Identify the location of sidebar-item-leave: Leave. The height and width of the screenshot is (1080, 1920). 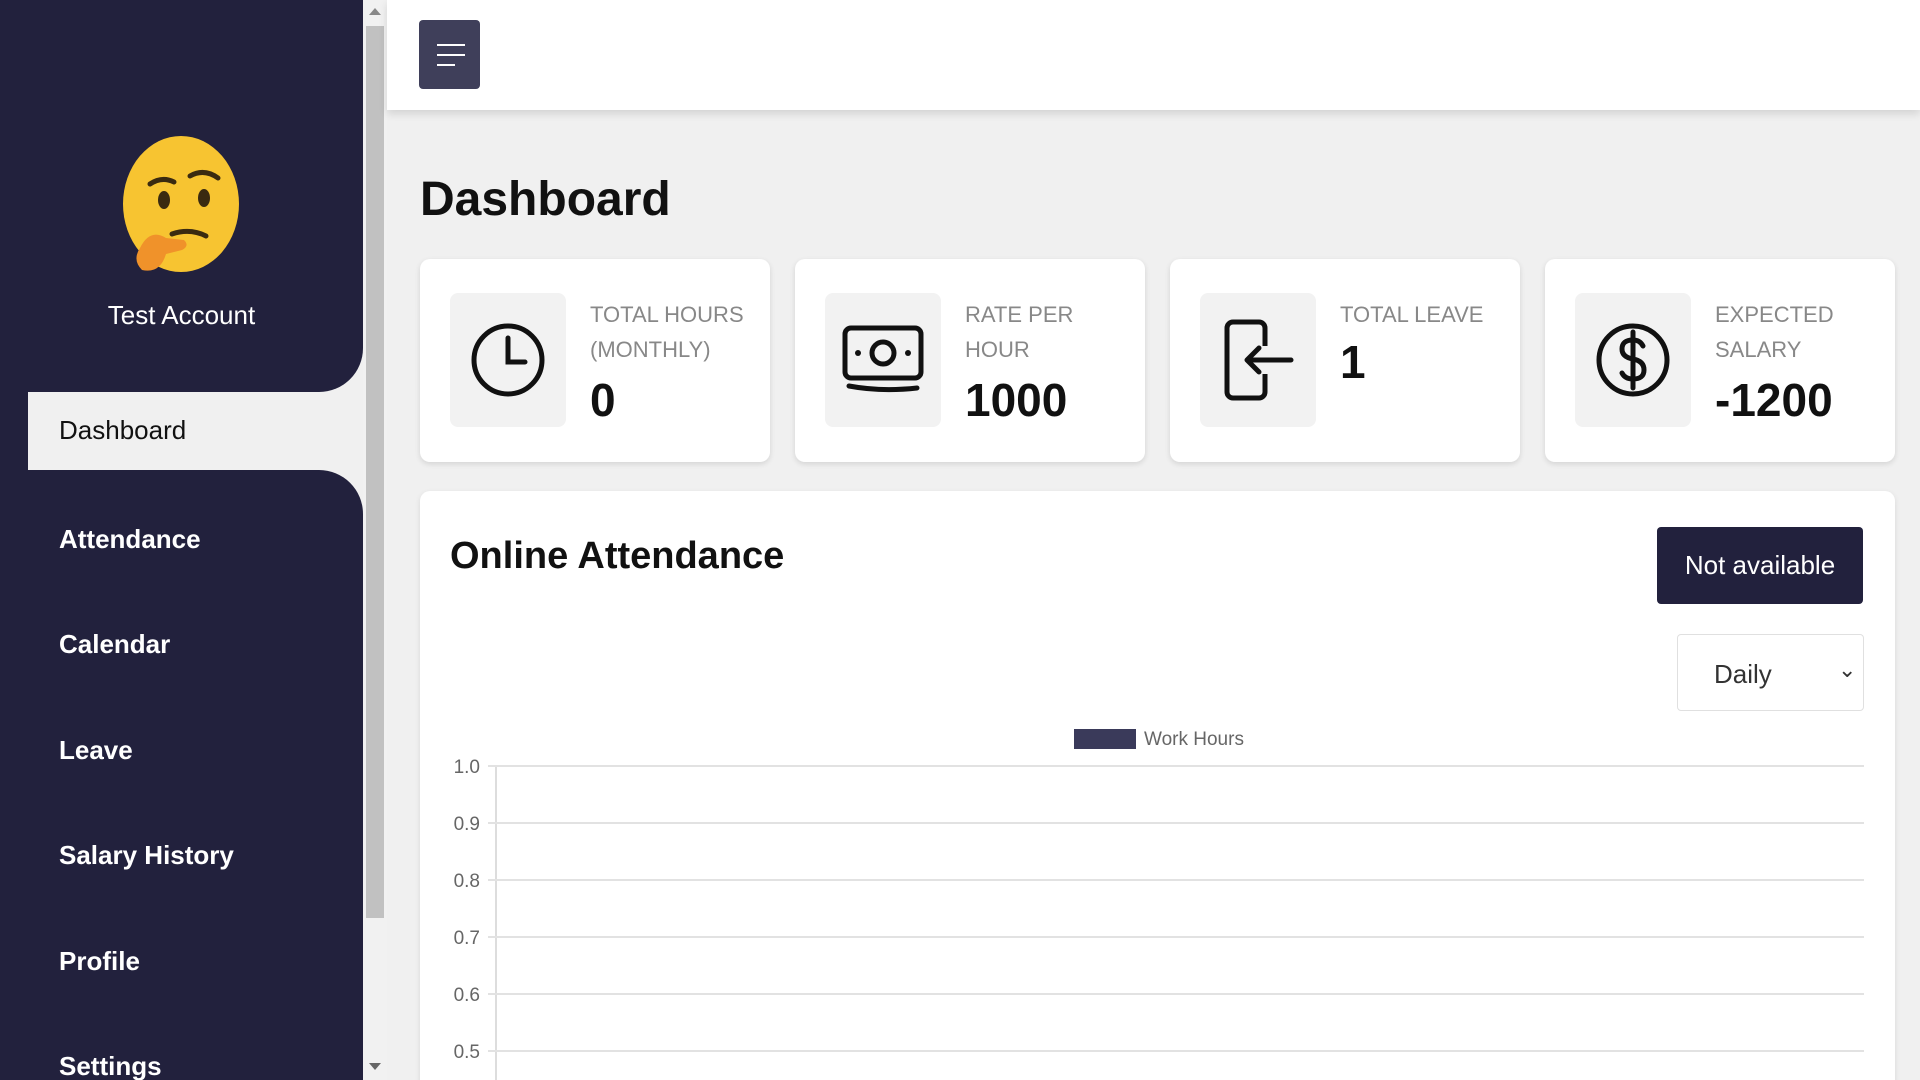
(96, 750).